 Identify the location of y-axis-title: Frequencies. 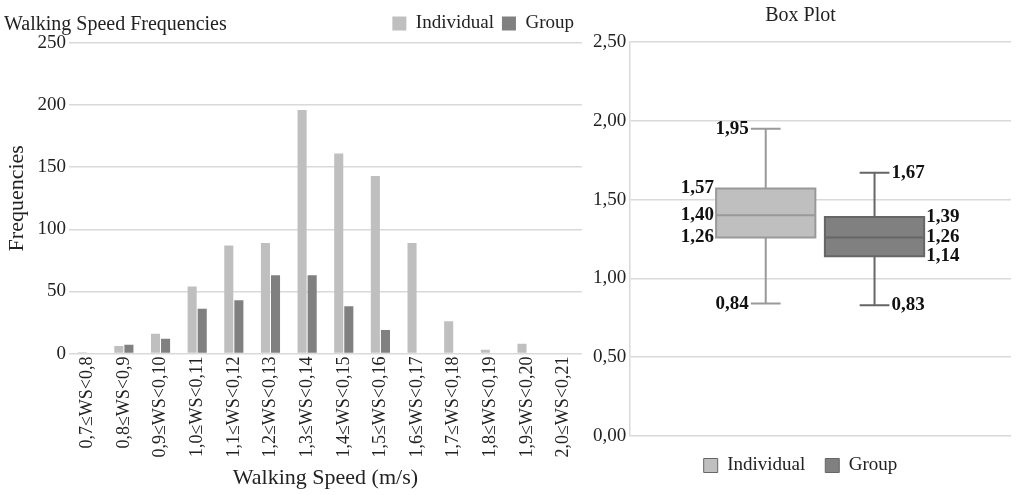
(15, 198).